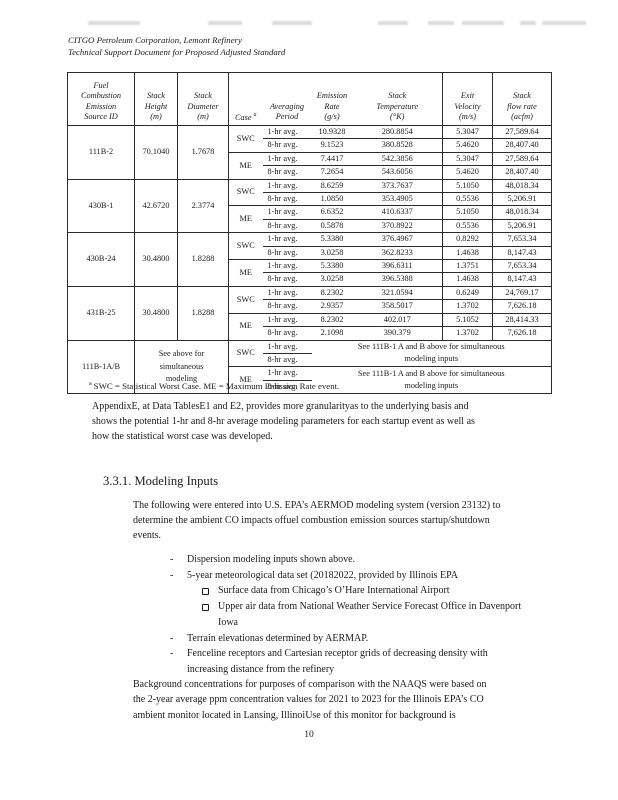  What do you see at coordinates (161, 481) in the screenshot?
I see `section-heading: 3.3.1. Modeling Inputs` at bounding box center [161, 481].